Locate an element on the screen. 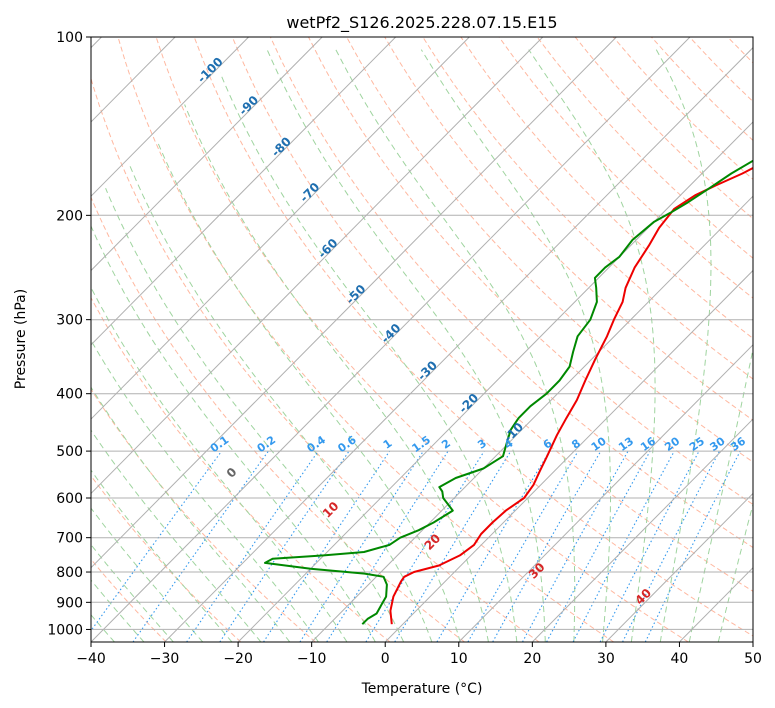 The height and width of the screenshot is (708, 775). y-tick-label: 100 is located at coordinates (69, 38).